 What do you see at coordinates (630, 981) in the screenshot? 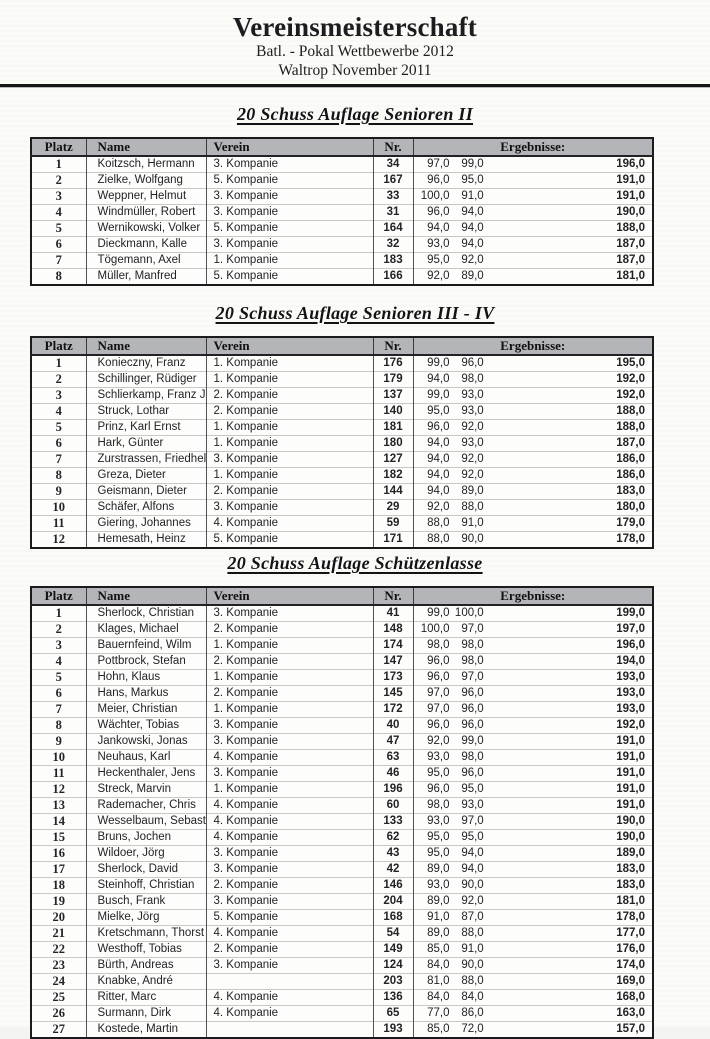
I see `total-score: 169,0` at bounding box center [630, 981].